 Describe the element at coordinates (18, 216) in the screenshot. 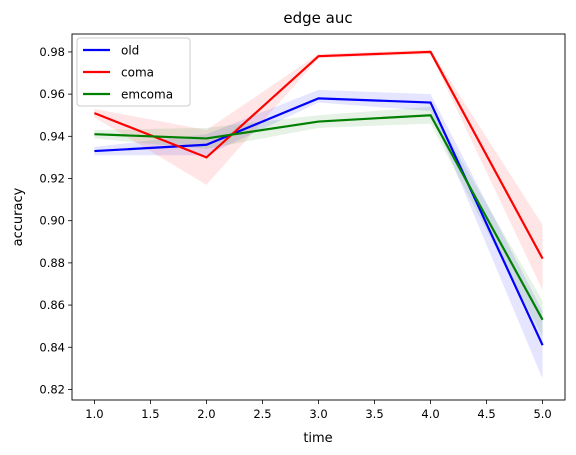

I see `y-axis-label: accuracy` at that location.